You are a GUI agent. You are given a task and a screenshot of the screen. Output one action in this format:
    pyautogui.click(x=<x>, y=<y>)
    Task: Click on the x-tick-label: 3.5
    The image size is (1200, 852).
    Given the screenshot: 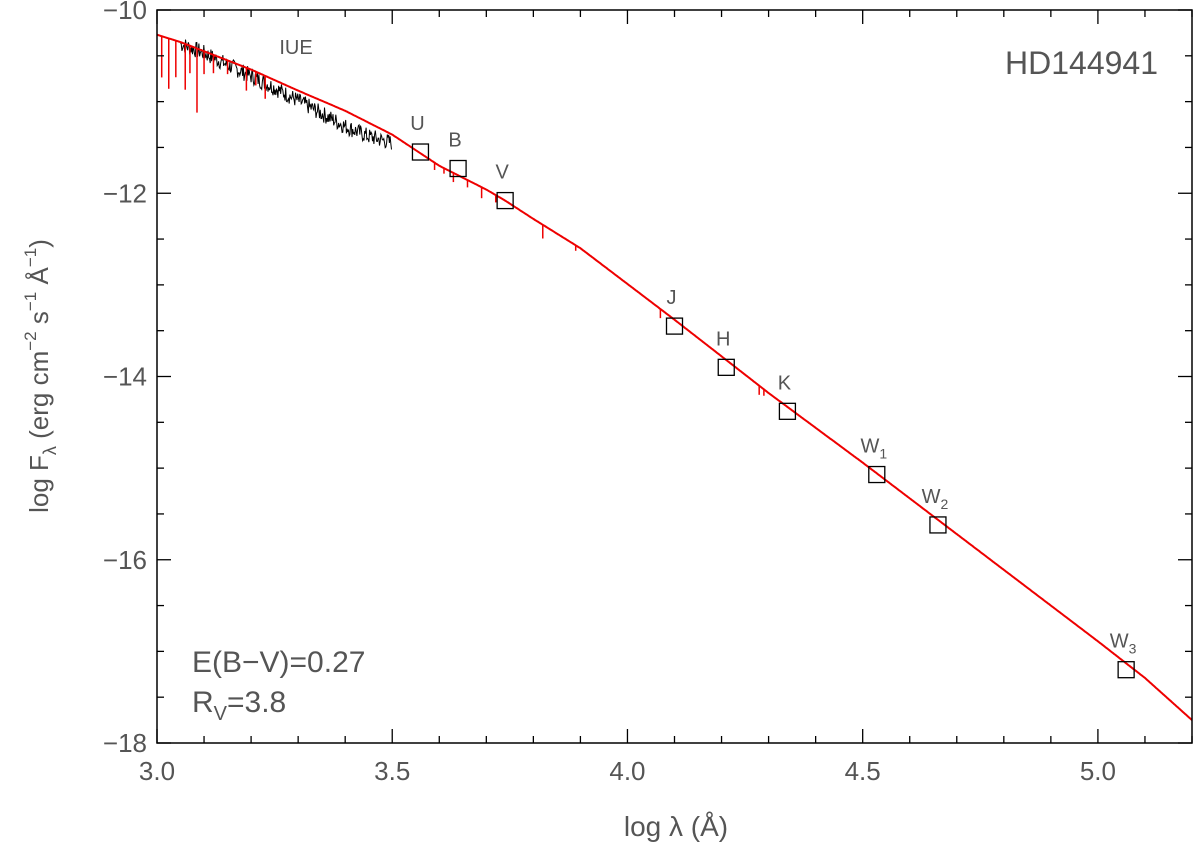 What is the action you would take?
    pyautogui.click(x=392, y=771)
    